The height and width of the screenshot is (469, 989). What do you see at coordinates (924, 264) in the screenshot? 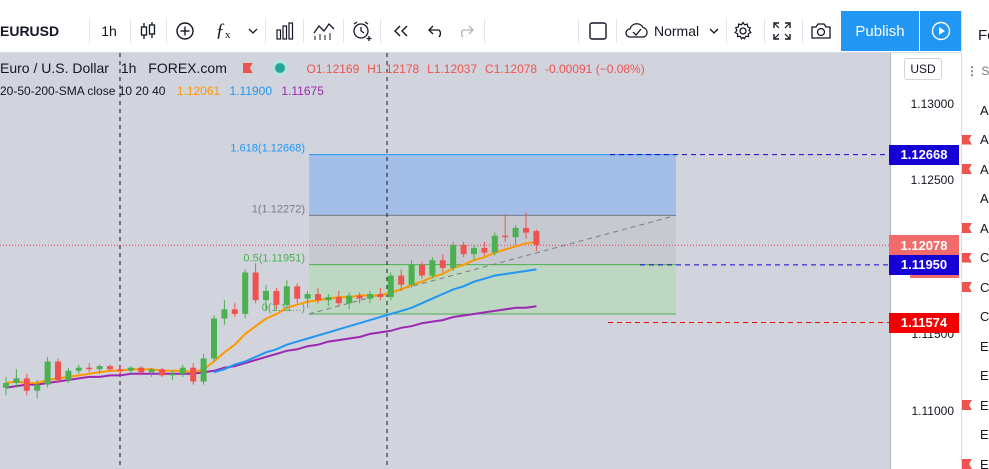
I see `entry-price-tag: 1.11950` at bounding box center [924, 264].